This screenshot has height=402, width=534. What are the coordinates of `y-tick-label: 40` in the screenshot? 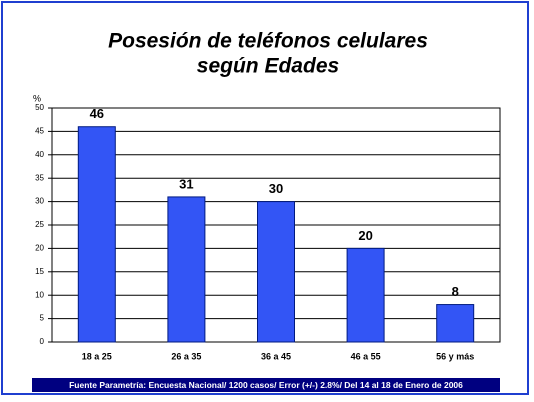 It's located at (39, 154).